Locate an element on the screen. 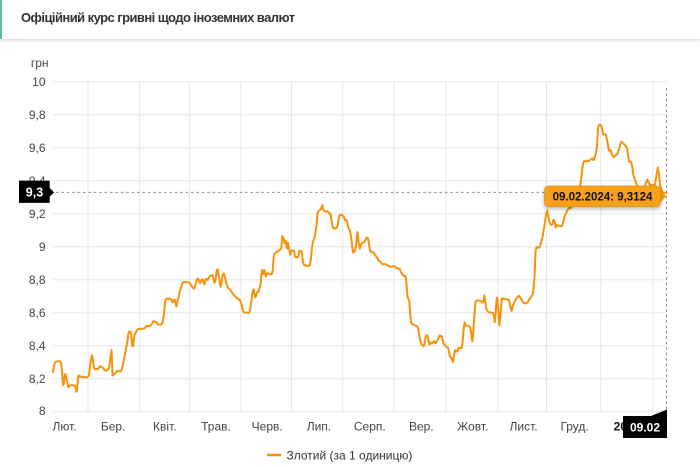 The height and width of the screenshot is (467, 700). svg-text: Жовт. is located at coordinates (472, 427).